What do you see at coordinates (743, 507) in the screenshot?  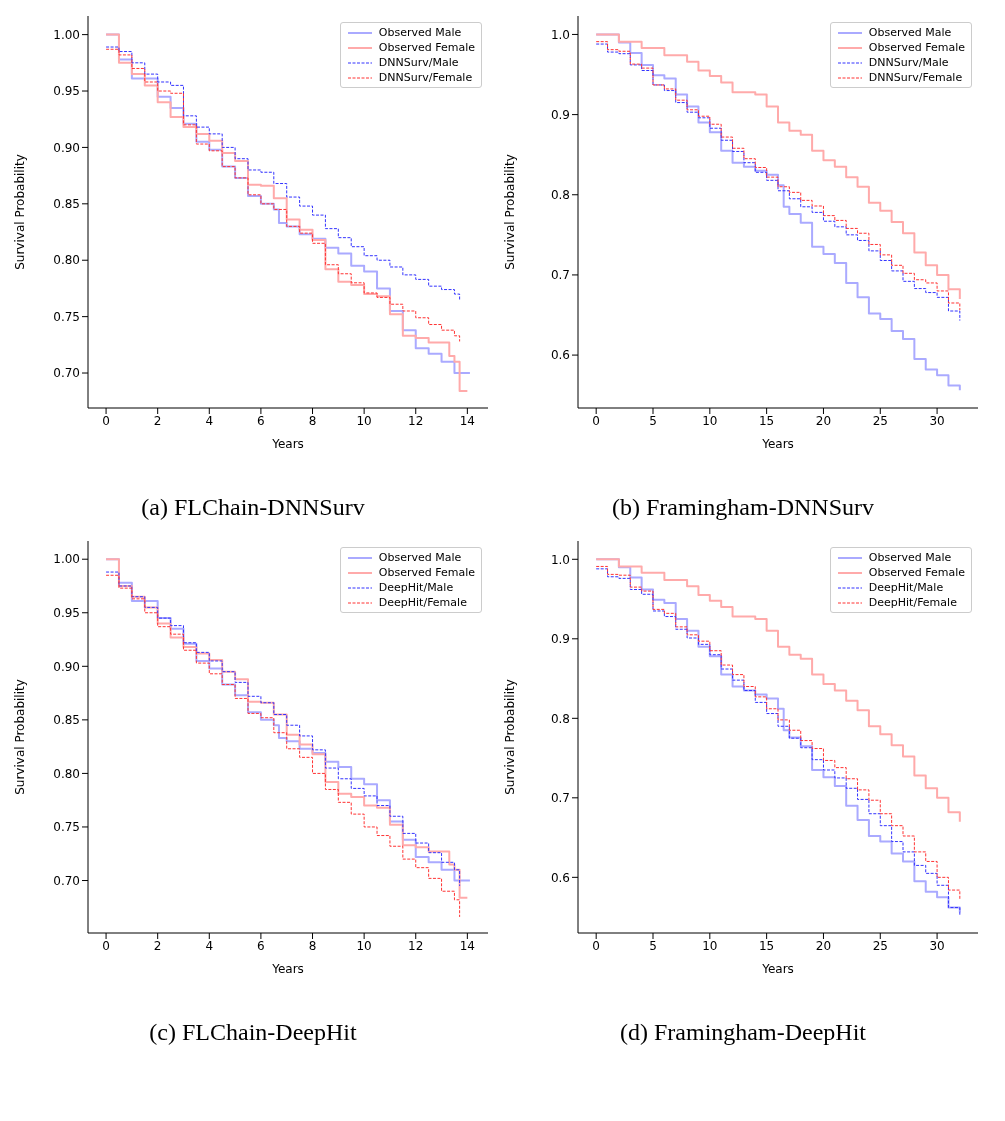 I see `text: (b) Framingham-DNNSurv` at bounding box center [743, 507].